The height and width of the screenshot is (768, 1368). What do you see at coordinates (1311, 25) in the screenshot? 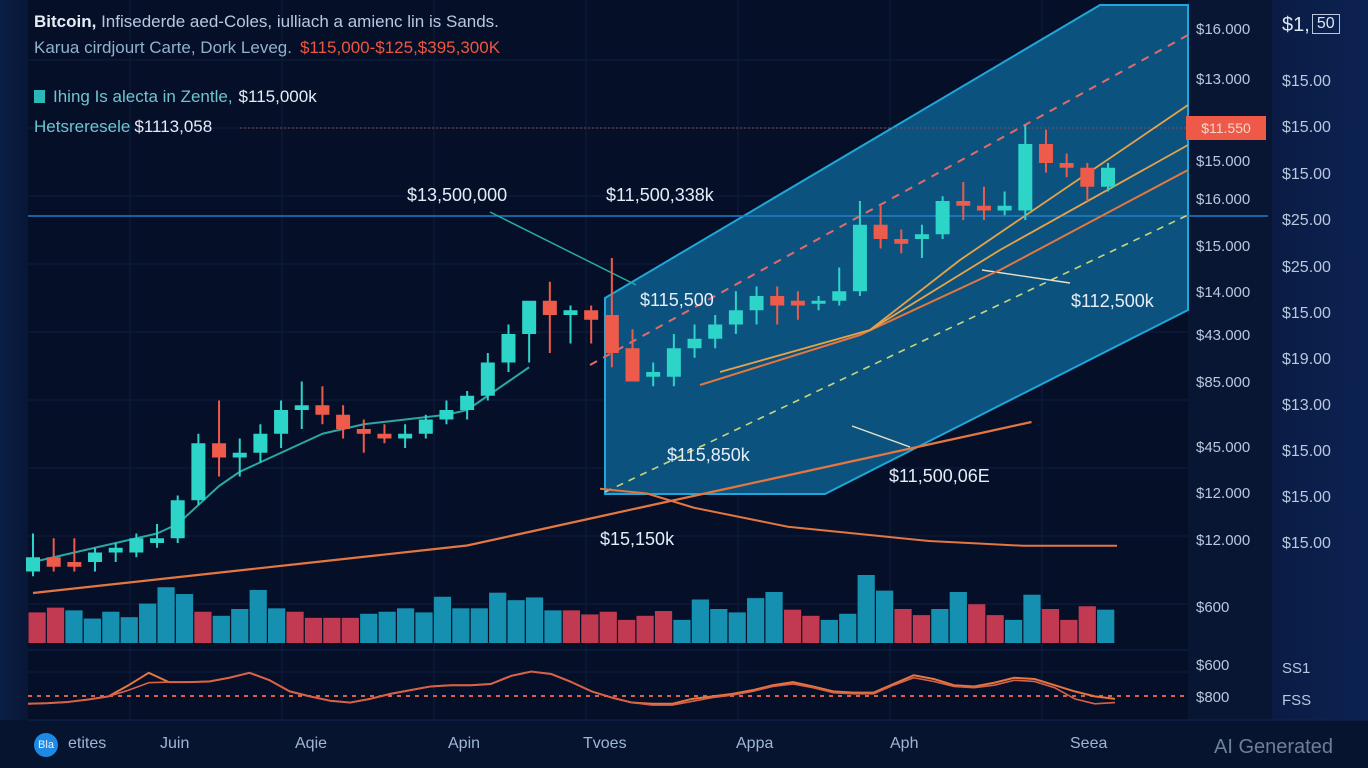
I see `secondary-axis-header: $1, 50` at bounding box center [1311, 25].